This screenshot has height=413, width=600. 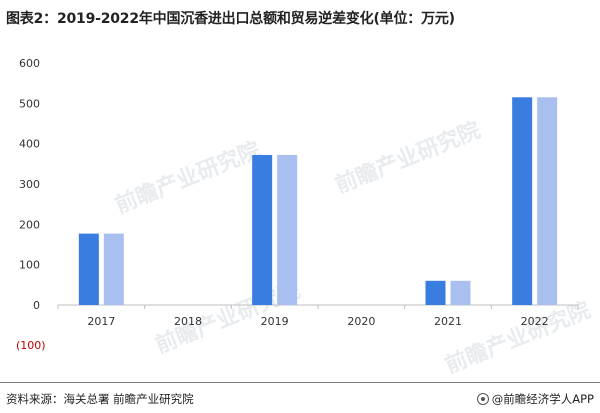 I want to click on y-tick-label: 200, so click(x=29, y=224).